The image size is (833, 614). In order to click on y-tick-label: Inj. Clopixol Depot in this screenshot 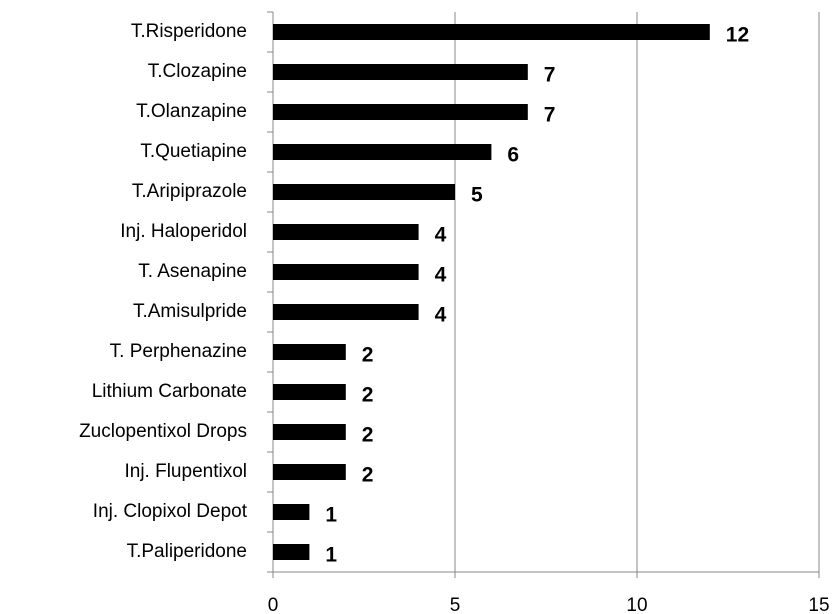, I will do `click(170, 511)`.